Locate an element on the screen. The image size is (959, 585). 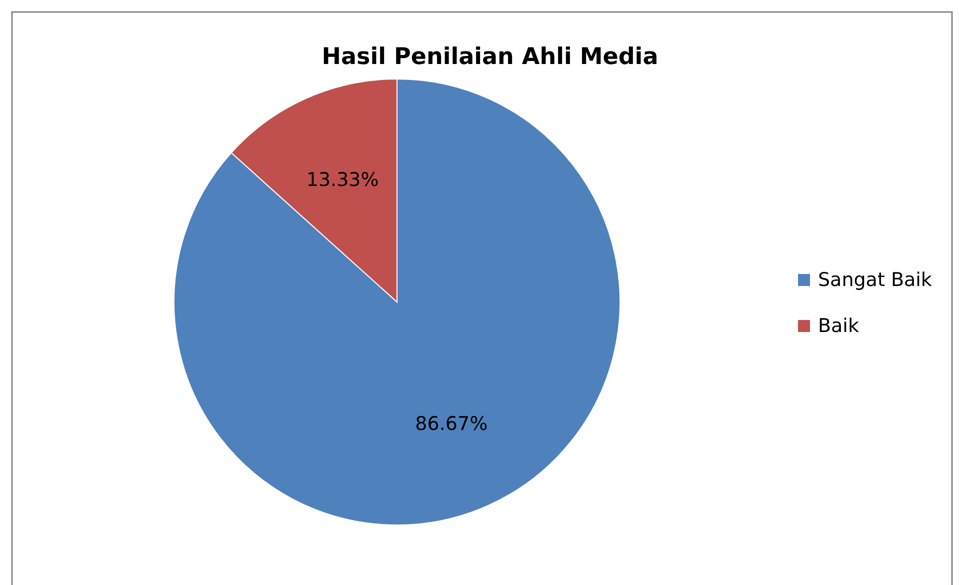
legend-label: Sangat Baik is located at coordinates (875, 280).